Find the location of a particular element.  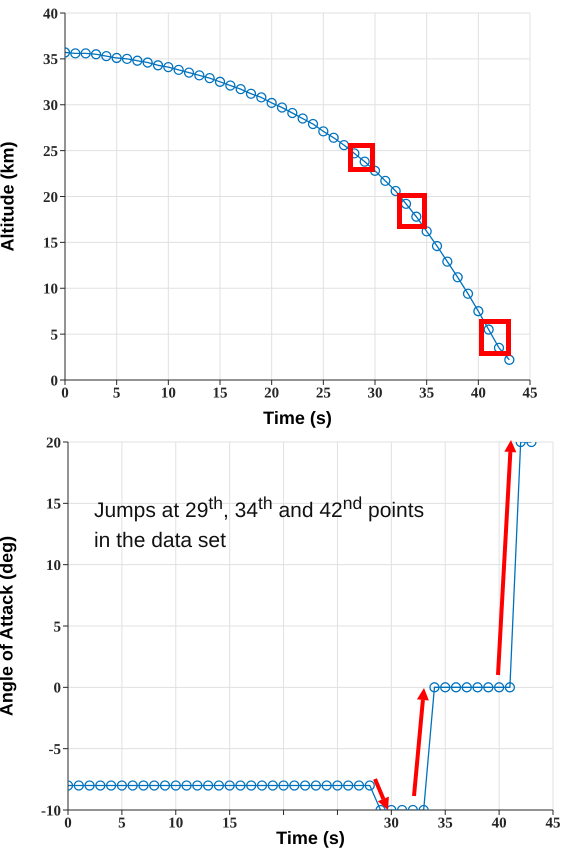

x-tick-label: 25 is located at coordinates (323, 394).